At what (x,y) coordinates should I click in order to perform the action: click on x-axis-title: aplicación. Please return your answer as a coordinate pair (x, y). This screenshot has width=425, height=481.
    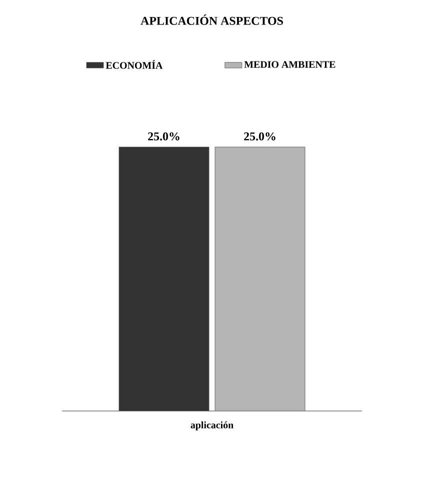
    Looking at the image, I should click on (212, 425).